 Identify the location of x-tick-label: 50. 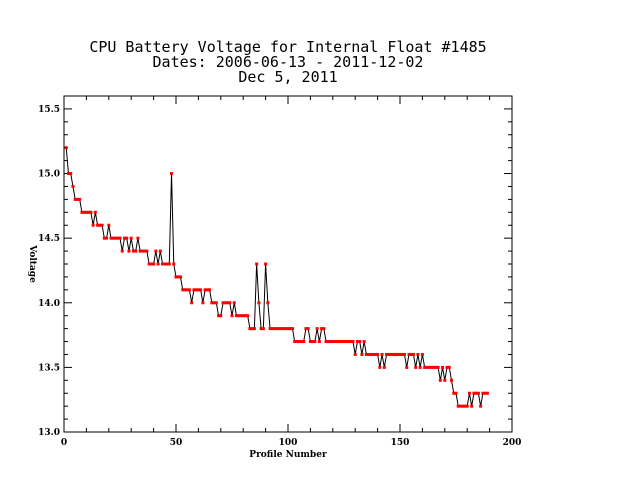
(176, 443).